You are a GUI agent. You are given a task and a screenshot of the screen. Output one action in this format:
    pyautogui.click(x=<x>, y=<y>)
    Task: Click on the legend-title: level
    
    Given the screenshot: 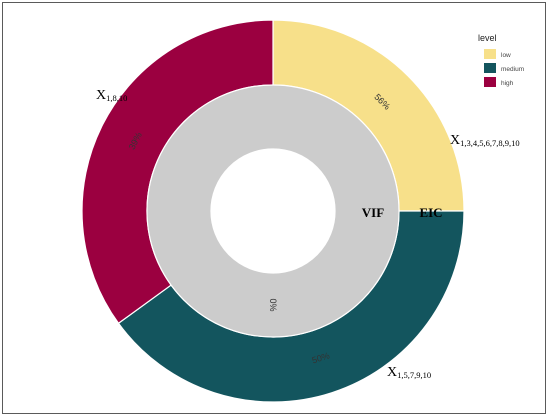 What is the action you would take?
    pyautogui.click(x=487, y=38)
    